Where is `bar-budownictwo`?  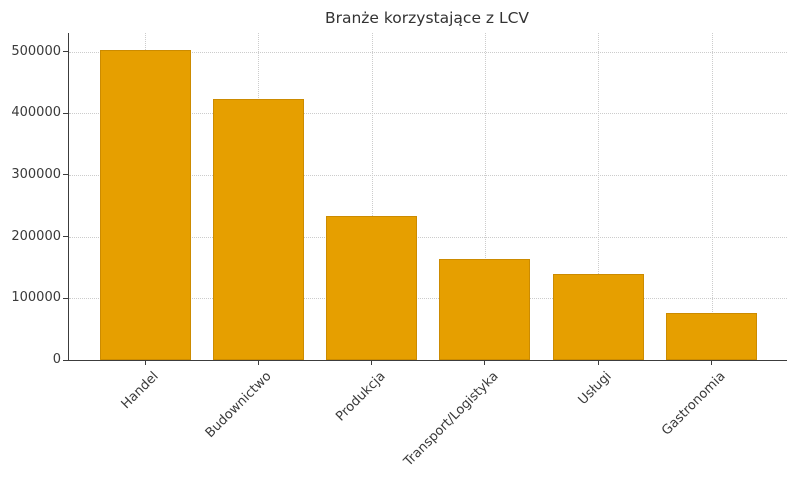
bar-budownictwo is located at coordinates (258, 229).